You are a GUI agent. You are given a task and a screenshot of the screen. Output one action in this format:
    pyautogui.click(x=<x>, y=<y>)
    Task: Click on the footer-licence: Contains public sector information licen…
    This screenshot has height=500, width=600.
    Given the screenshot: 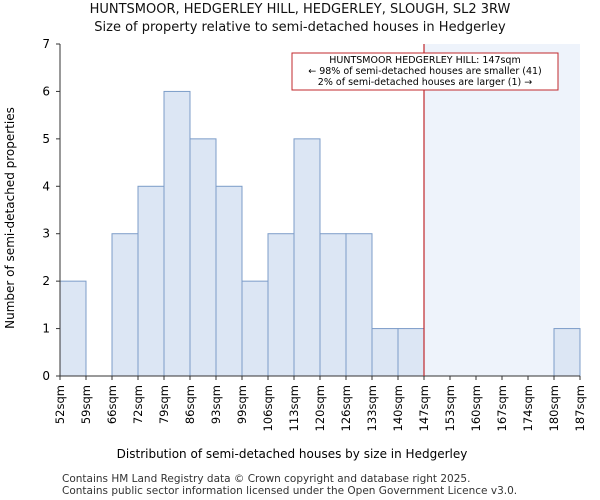 What is the action you would take?
    pyautogui.click(x=290, y=491)
    